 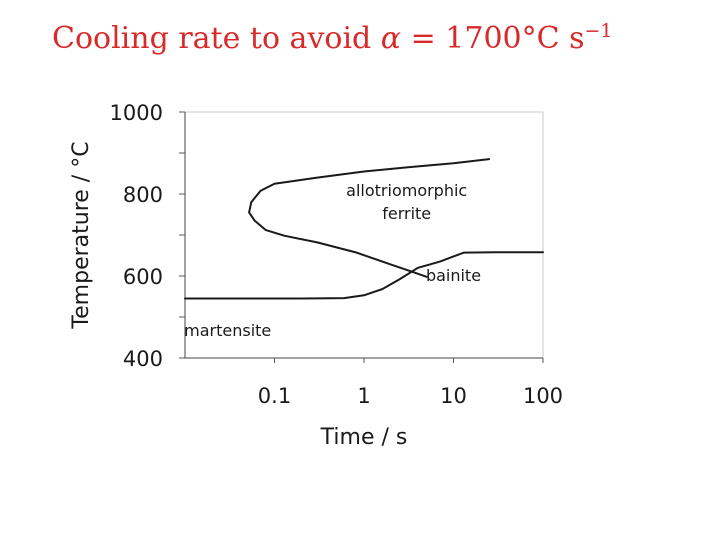 I want to click on slide-title: Cooling rate to avoid α = 1700°C s−1, so click(x=332, y=38).